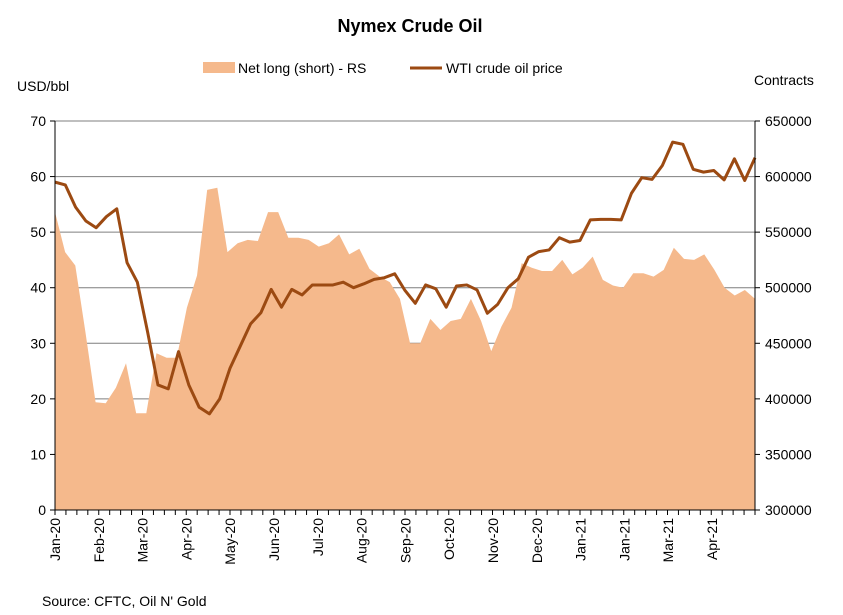 The image size is (843, 615). I want to click on y-right-tick-label: 450000, so click(788, 343).